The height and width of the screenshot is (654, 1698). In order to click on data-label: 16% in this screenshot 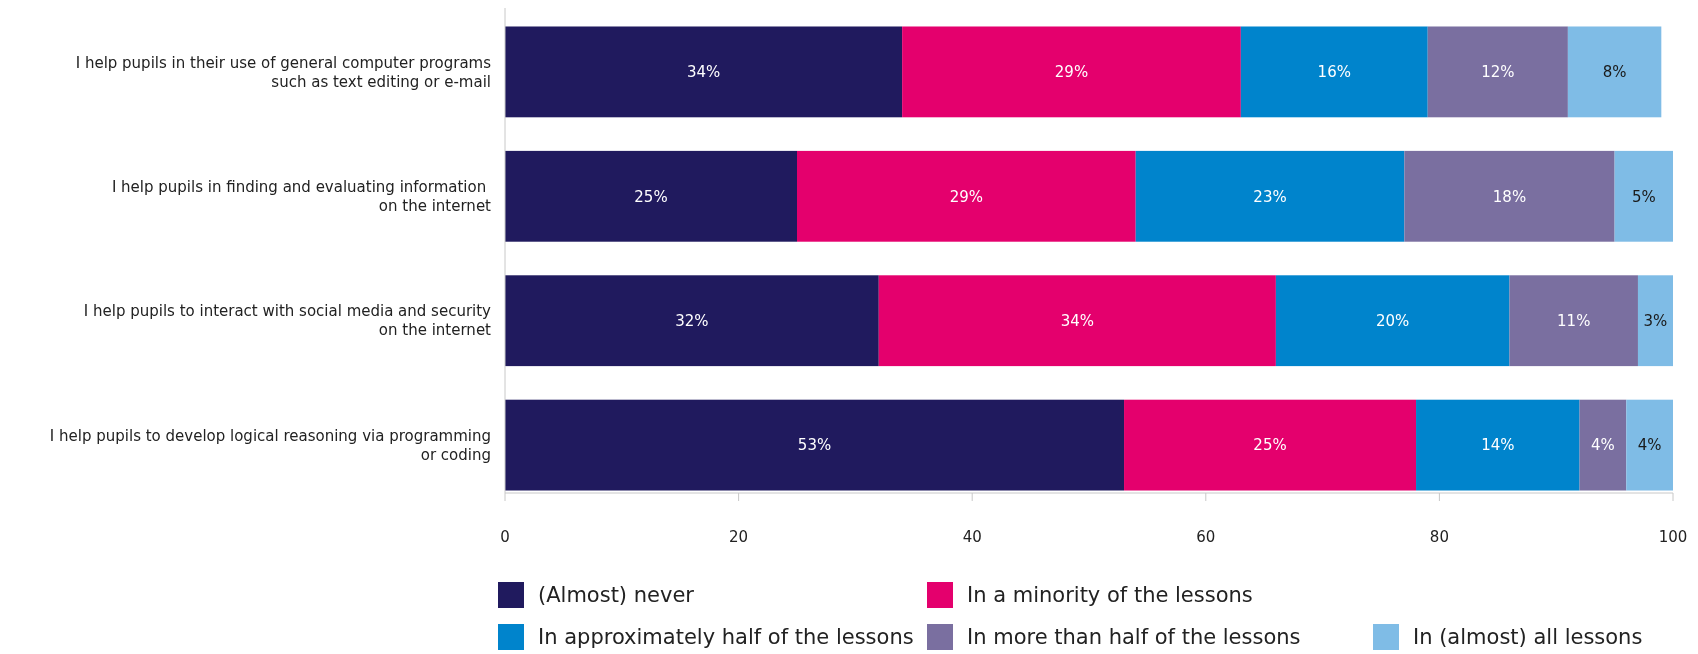, I will do `click(1334, 72)`.